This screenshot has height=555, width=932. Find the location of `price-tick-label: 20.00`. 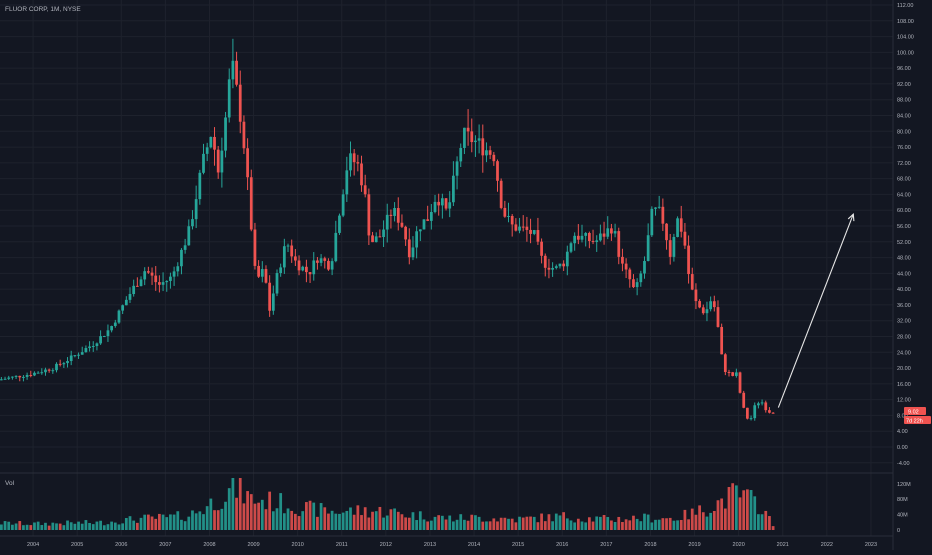

price-tick-label: 20.00 is located at coordinates (904, 369).